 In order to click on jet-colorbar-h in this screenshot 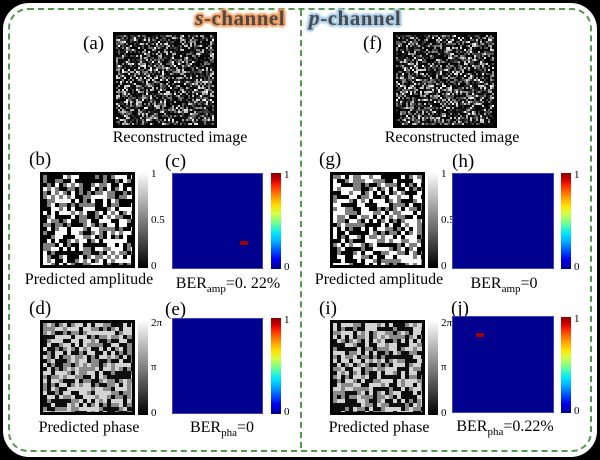, I will do `click(566, 221)`.